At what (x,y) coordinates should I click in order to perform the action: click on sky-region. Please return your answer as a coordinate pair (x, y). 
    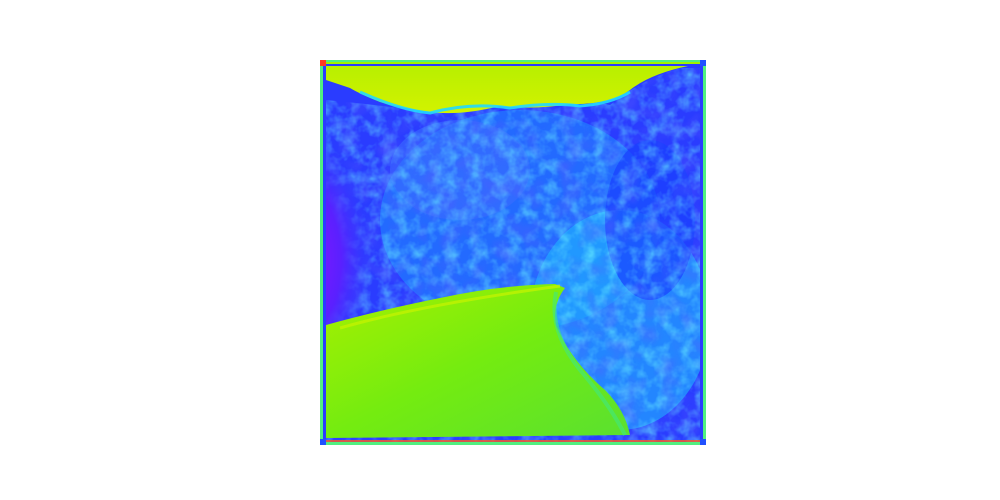
    Looking at the image, I should click on (507, 90).